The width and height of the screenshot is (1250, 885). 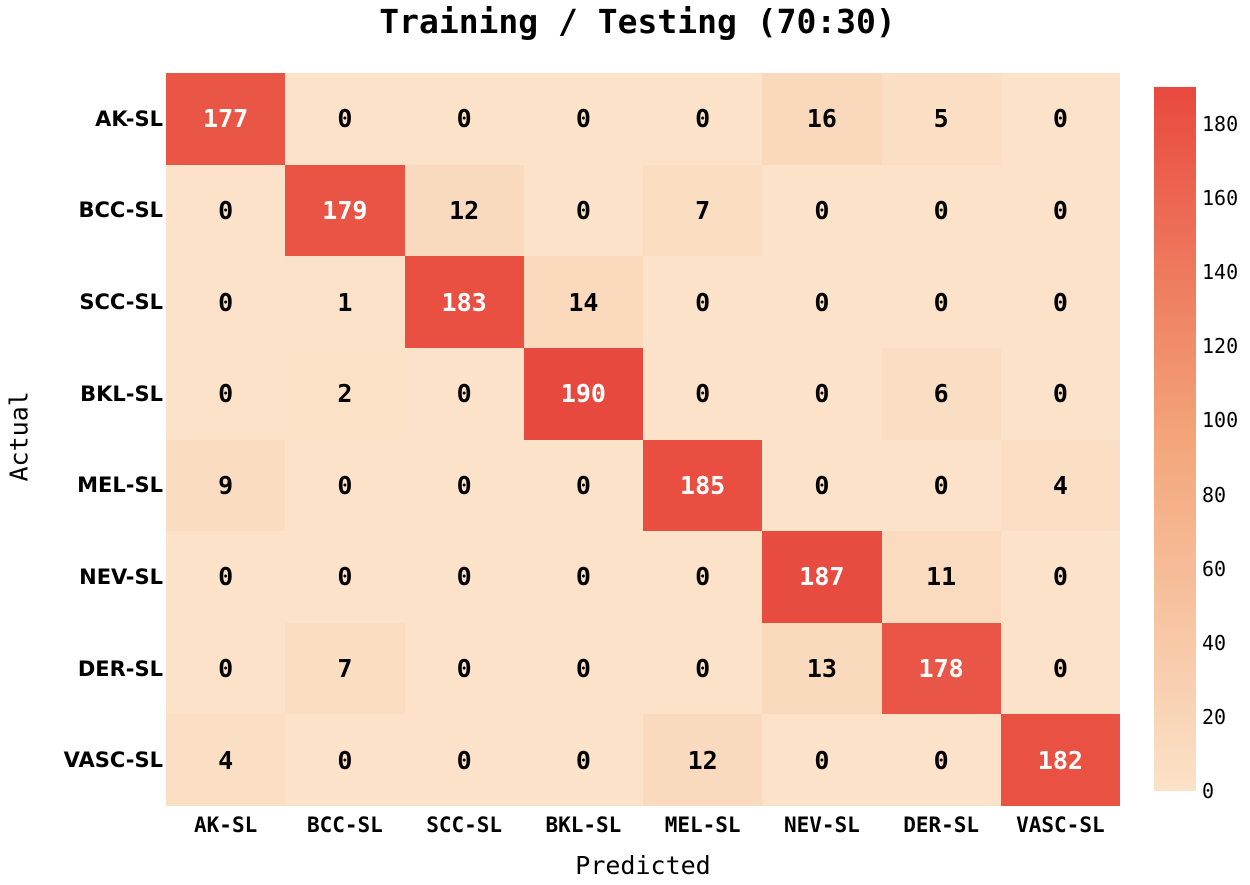 What do you see at coordinates (821, 825) in the screenshot?
I see `x-tick-label: NEV-SL` at bounding box center [821, 825].